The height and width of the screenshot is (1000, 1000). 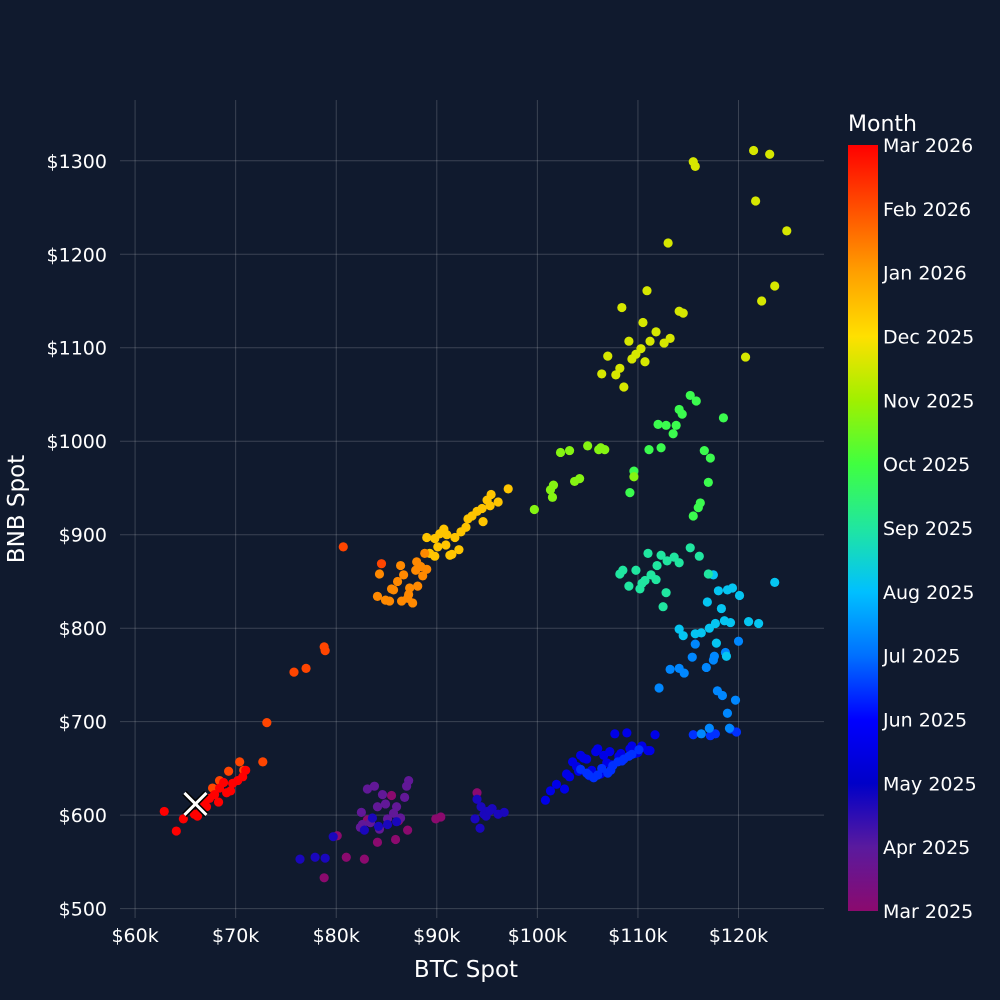 I want to click on y-tick-label: $700, so click(x=83, y=723).